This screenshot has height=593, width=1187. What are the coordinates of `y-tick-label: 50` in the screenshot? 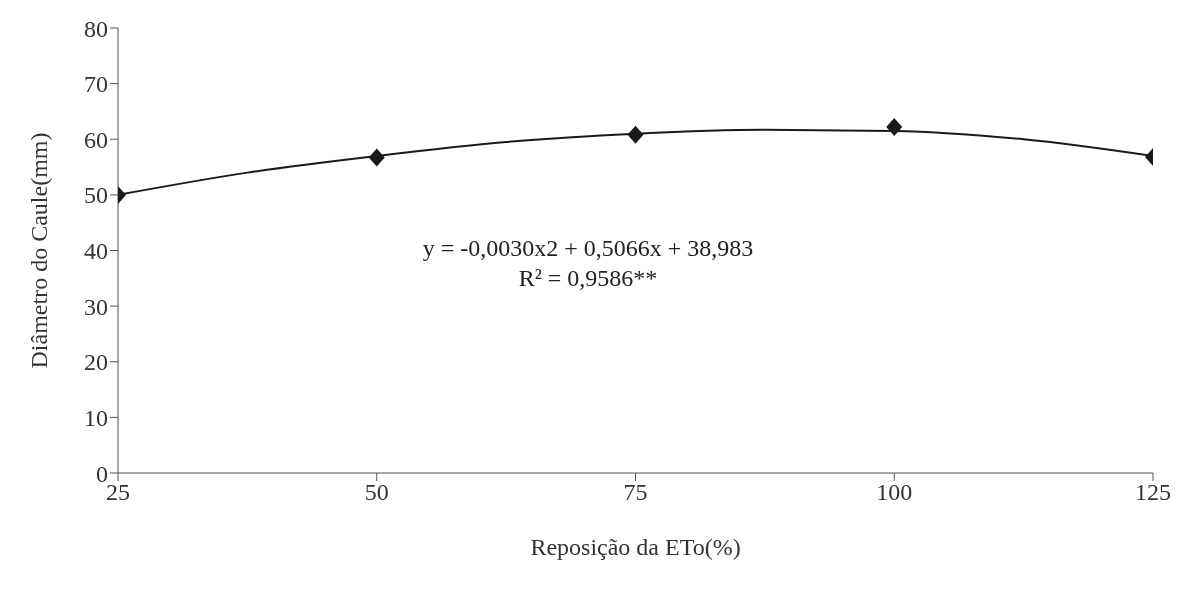 It's located at (96, 195).